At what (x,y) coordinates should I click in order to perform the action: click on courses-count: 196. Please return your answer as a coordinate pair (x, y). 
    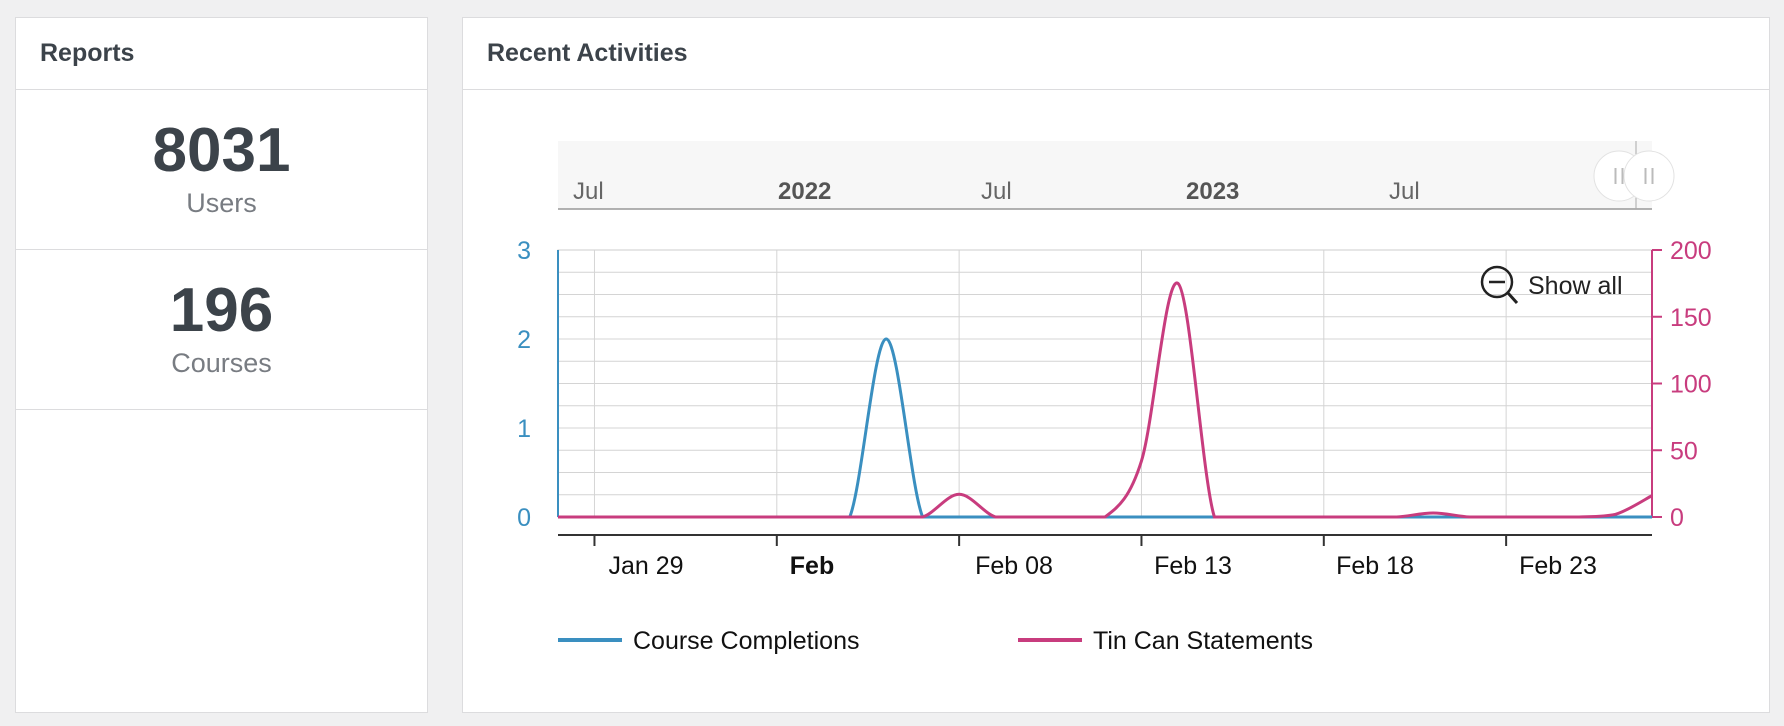
    Looking at the image, I should click on (221, 310).